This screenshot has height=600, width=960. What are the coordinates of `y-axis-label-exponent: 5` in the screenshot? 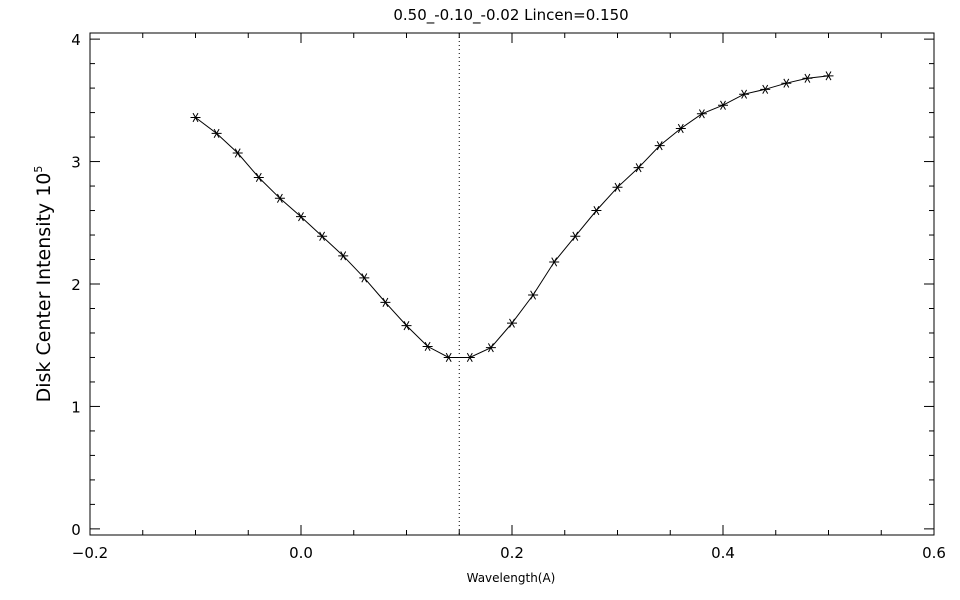 It's located at (38, 169).